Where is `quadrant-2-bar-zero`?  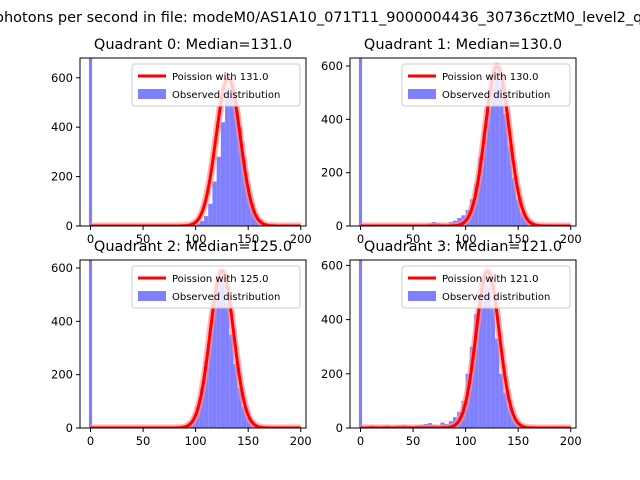
quadrant-2-bar-zero is located at coordinates (90, 344).